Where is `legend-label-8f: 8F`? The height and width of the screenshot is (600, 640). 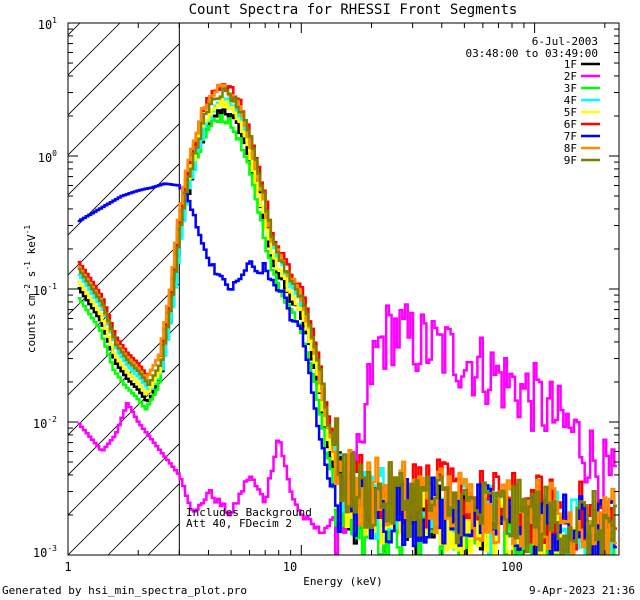
legend-label-8f: 8F is located at coordinates (570, 148).